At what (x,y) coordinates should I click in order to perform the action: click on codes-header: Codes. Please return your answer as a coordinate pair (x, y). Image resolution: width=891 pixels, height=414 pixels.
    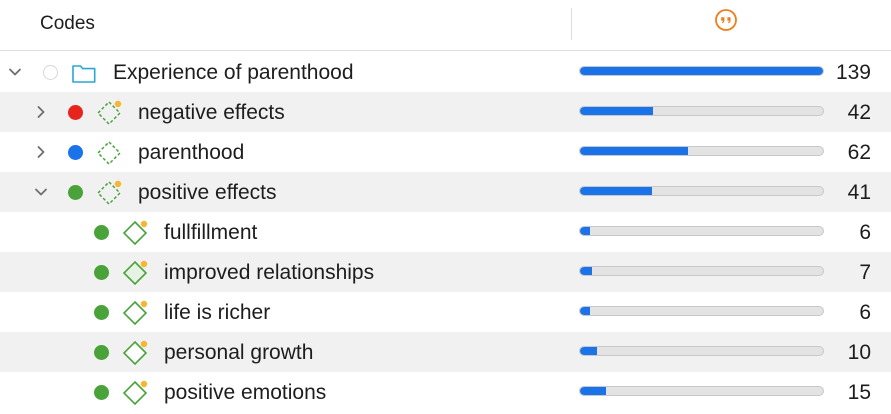
    Looking at the image, I should click on (445, 25).